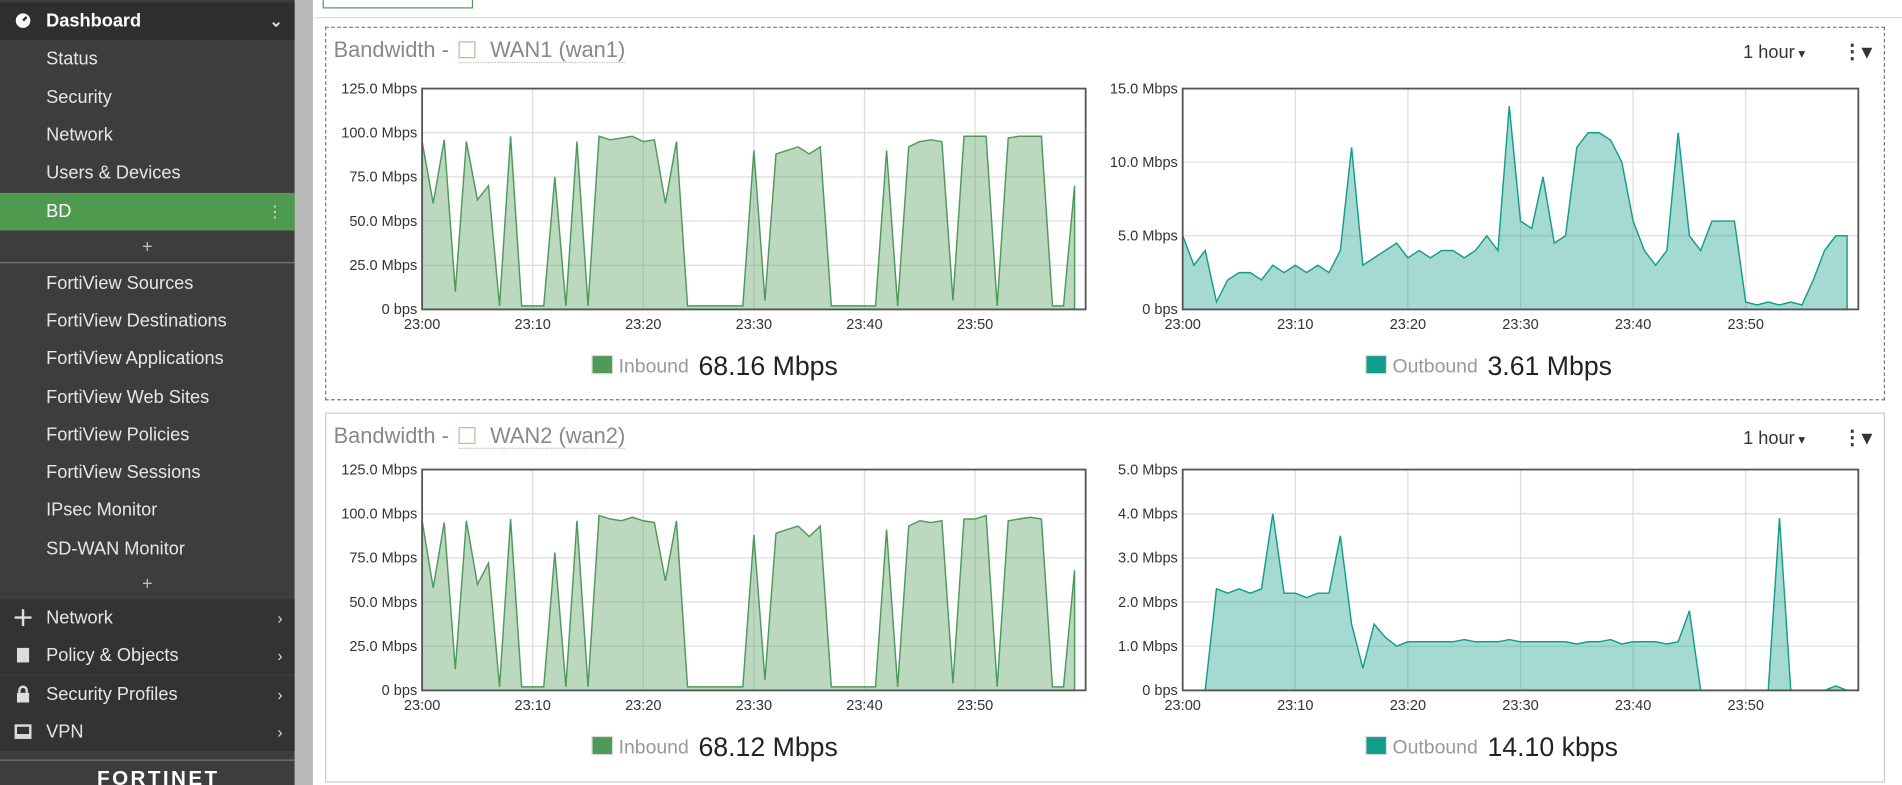 The image size is (1902, 785). What do you see at coordinates (542, 50) in the screenshot?
I see `interface: WAN1 (wan1)` at bounding box center [542, 50].